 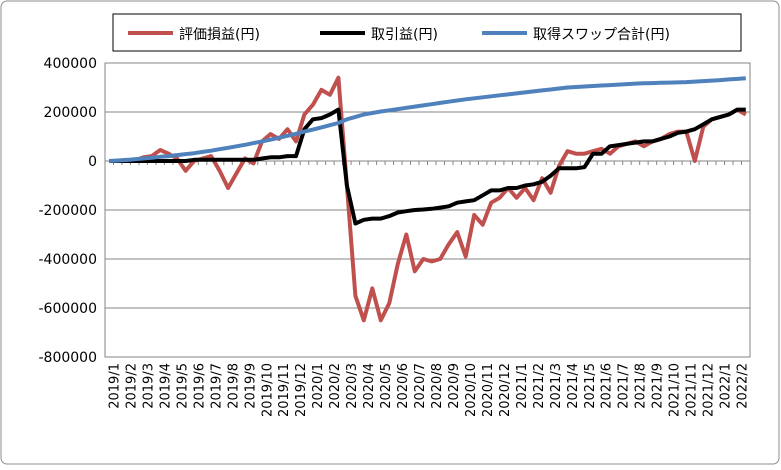 What do you see at coordinates (404, 35) in the screenshot?
I see `legend-label: 取引益(円)` at bounding box center [404, 35].